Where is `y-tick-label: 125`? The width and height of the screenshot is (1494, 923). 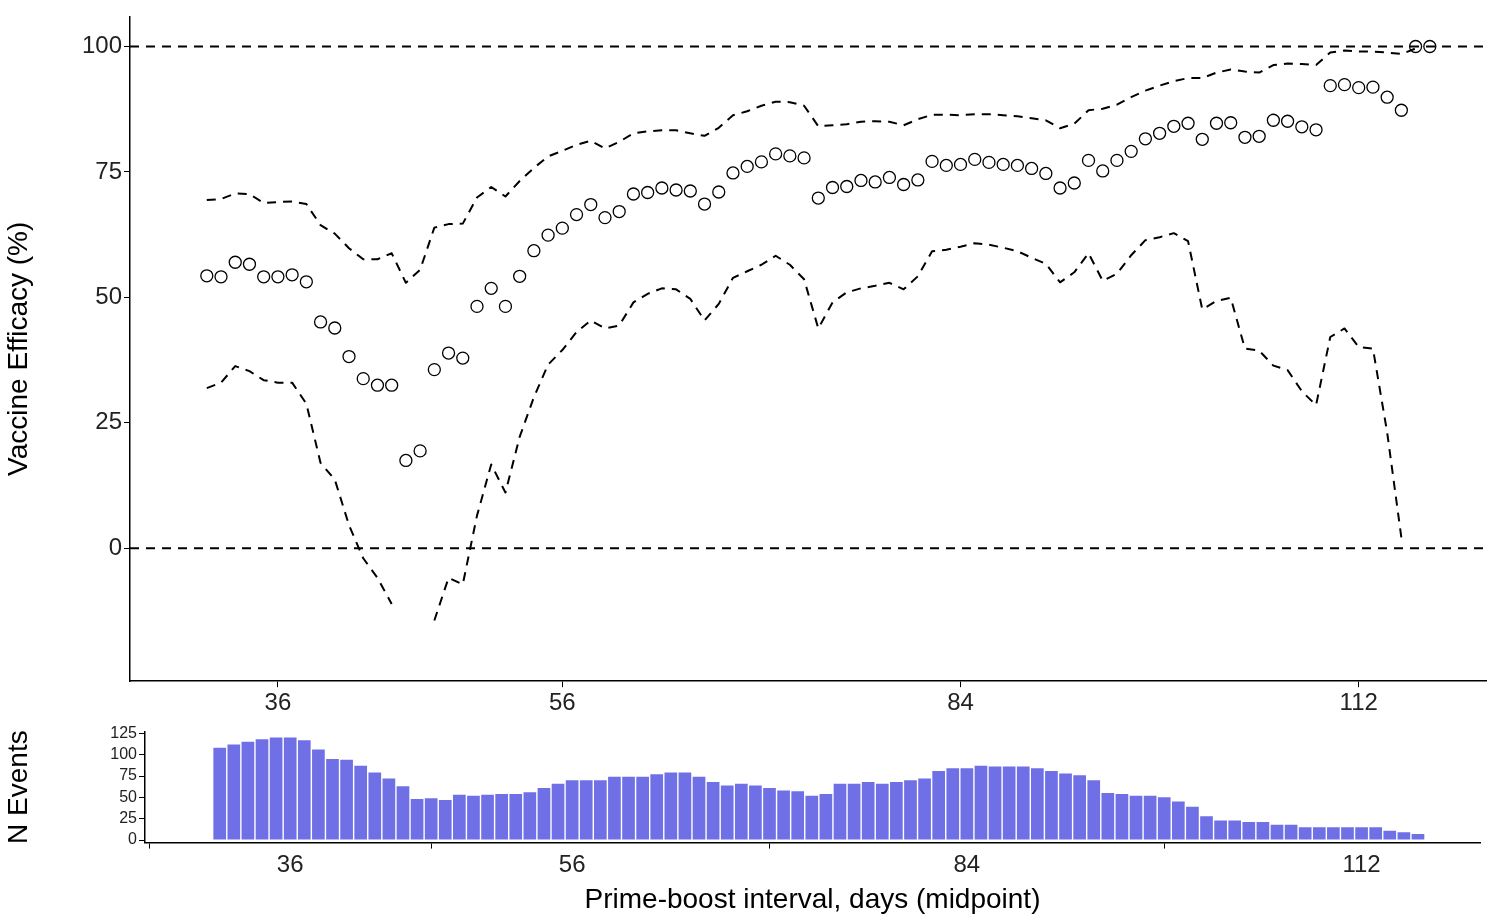
y-tick-label: 125 is located at coordinates (124, 732).